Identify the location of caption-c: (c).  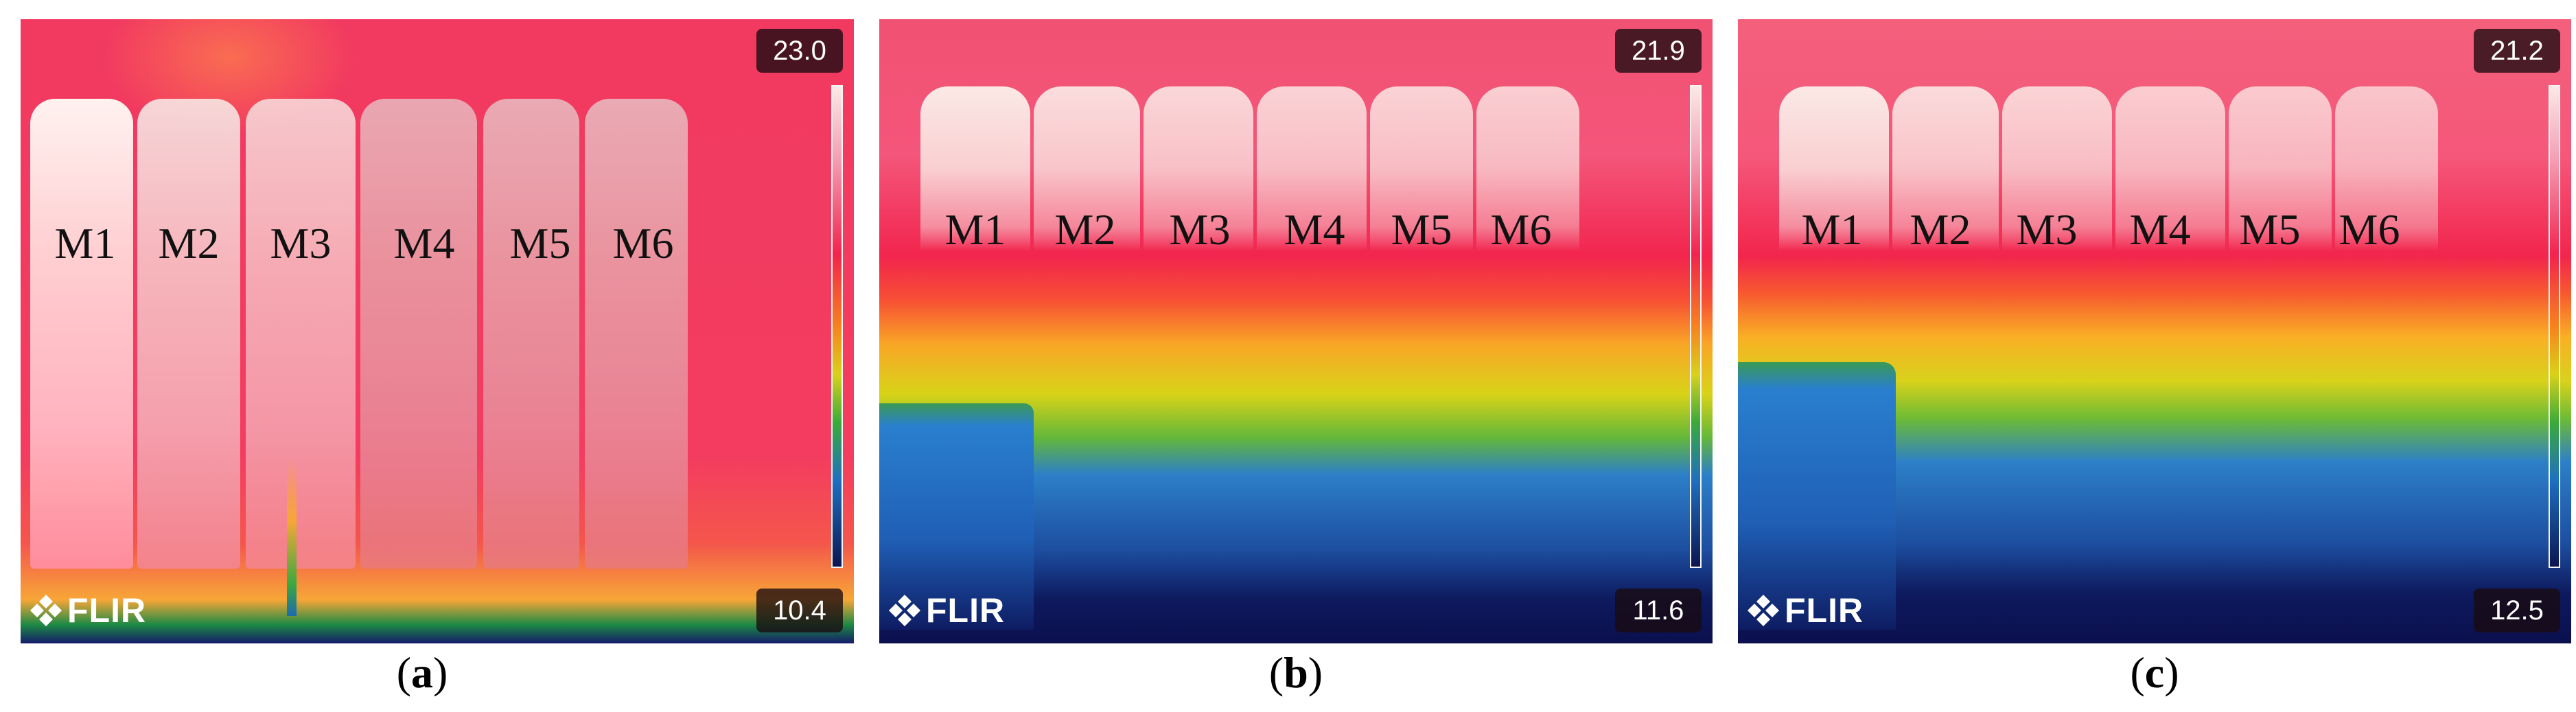
(2154, 672).